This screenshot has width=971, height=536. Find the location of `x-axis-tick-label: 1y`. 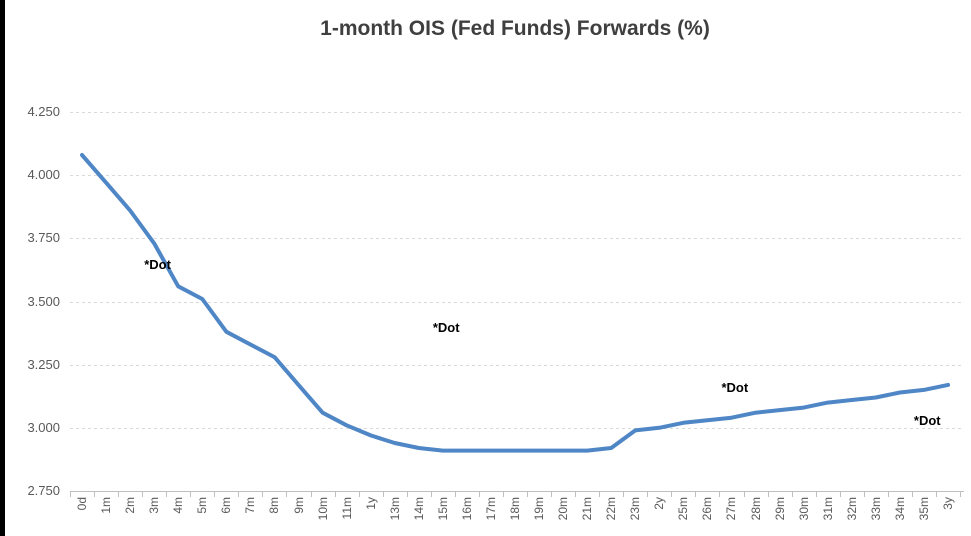

x-axis-tick-label: 1y is located at coordinates (370, 503).